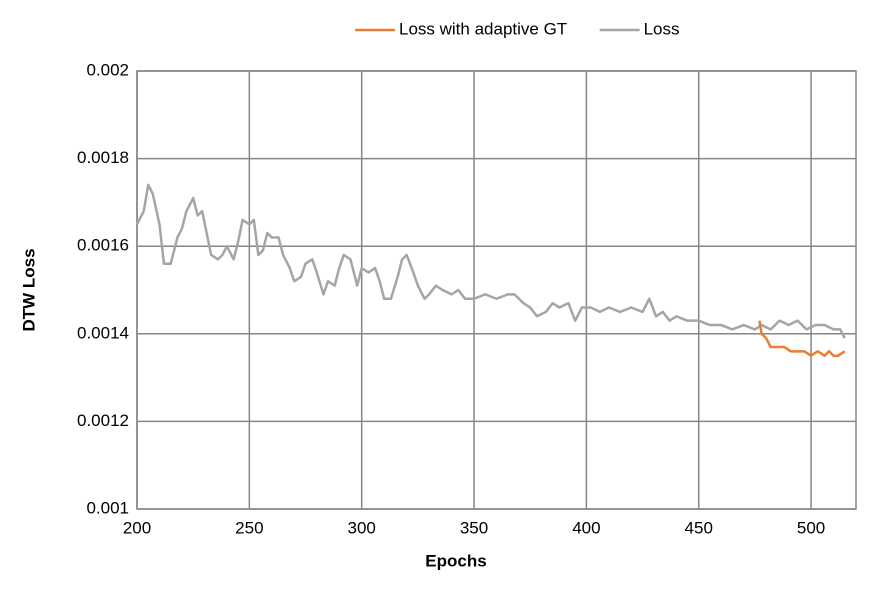 Image resolution: width=894 pixels, height=601 pixels. I want to click on legend-label: Loss with adaptive GT, so click(483, 28).